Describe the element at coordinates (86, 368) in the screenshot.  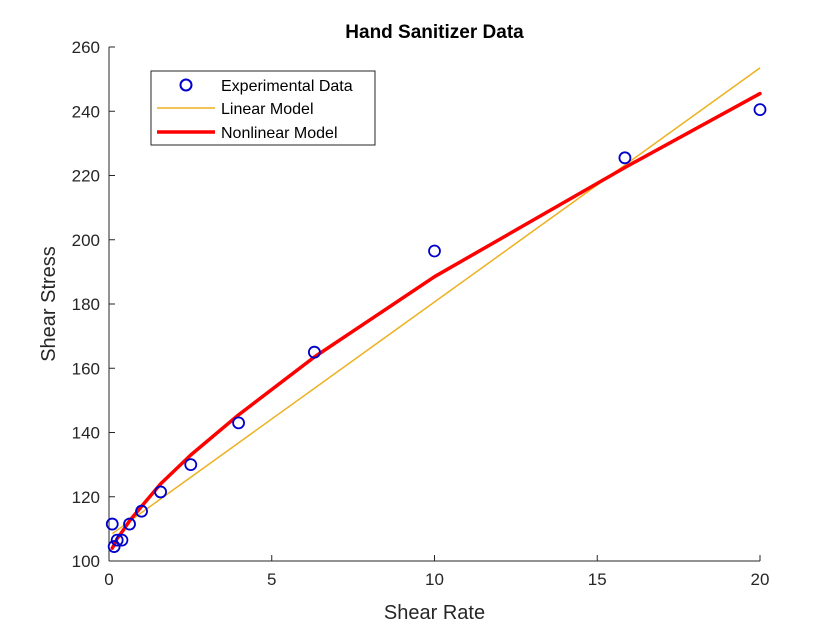
I see `y-tick-label: 160` at that location.